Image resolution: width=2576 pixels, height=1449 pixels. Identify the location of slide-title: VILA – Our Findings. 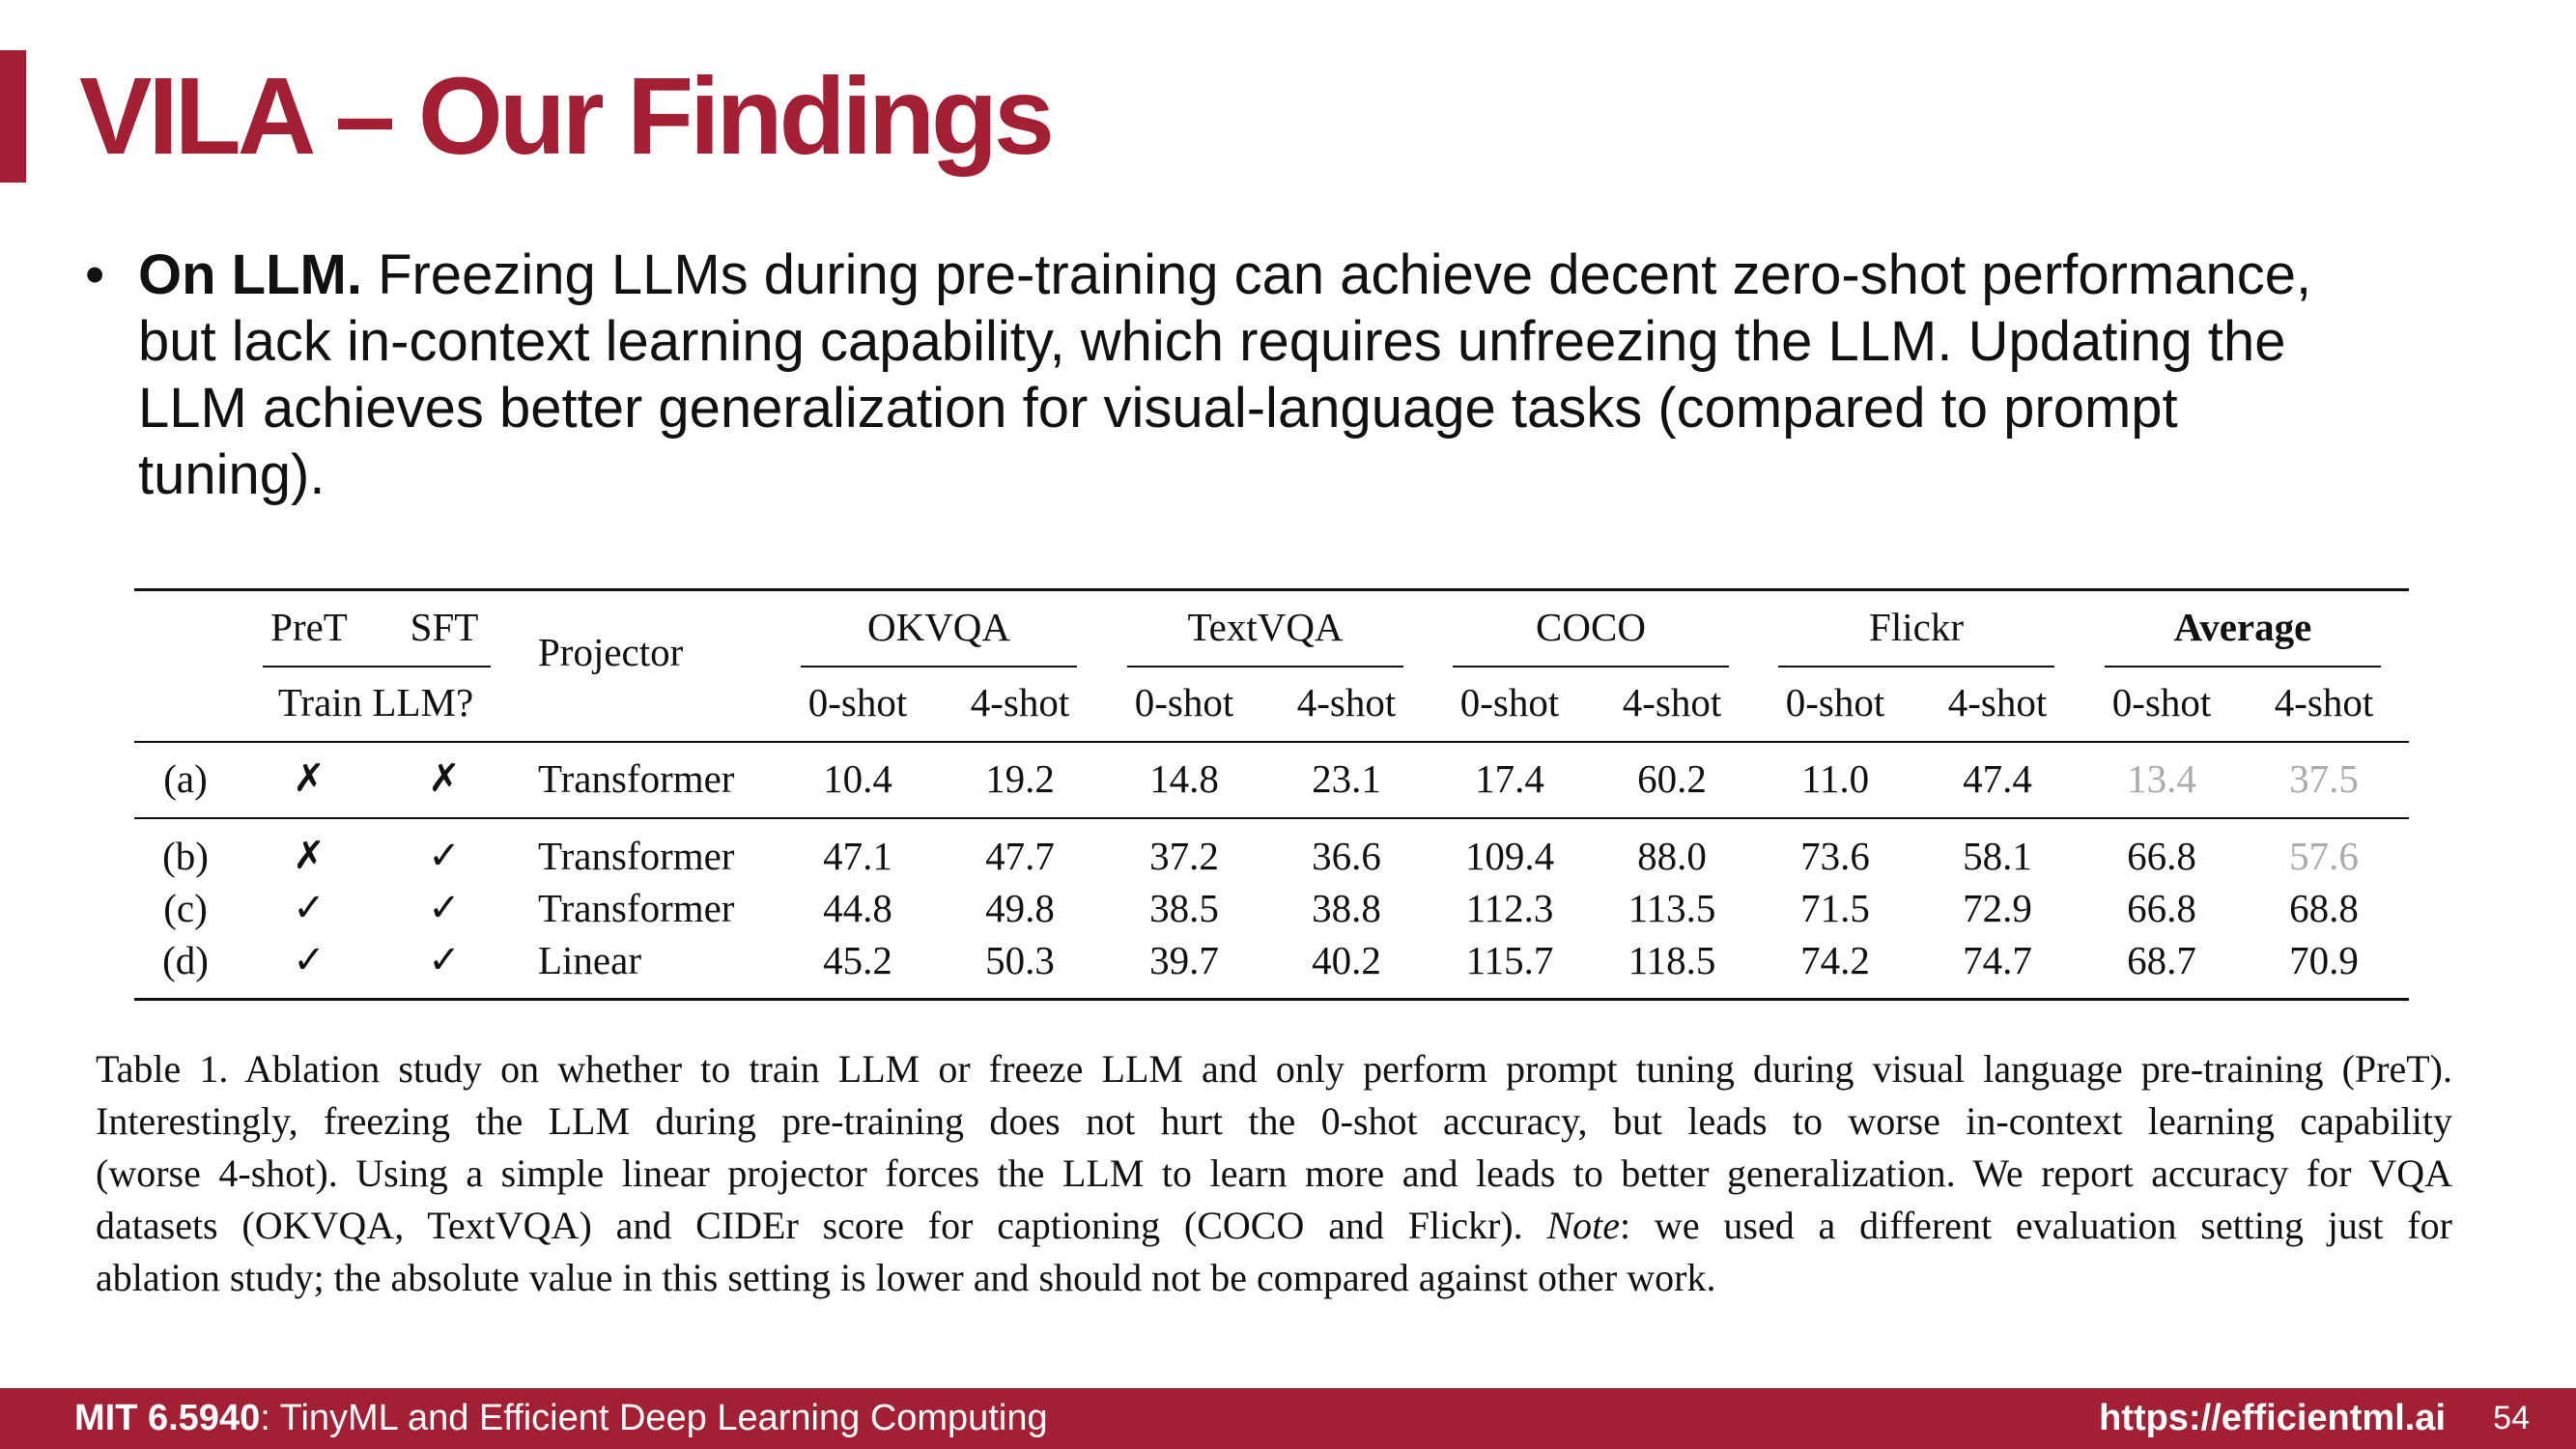
(567, 116).